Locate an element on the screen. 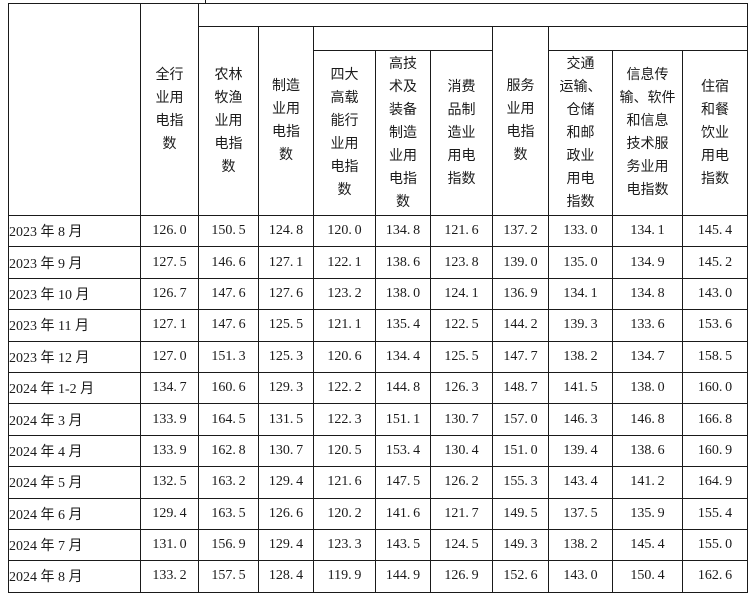 The image size is (755, 596). value-cell: 153. 6 is located at coordinates (715, 325).